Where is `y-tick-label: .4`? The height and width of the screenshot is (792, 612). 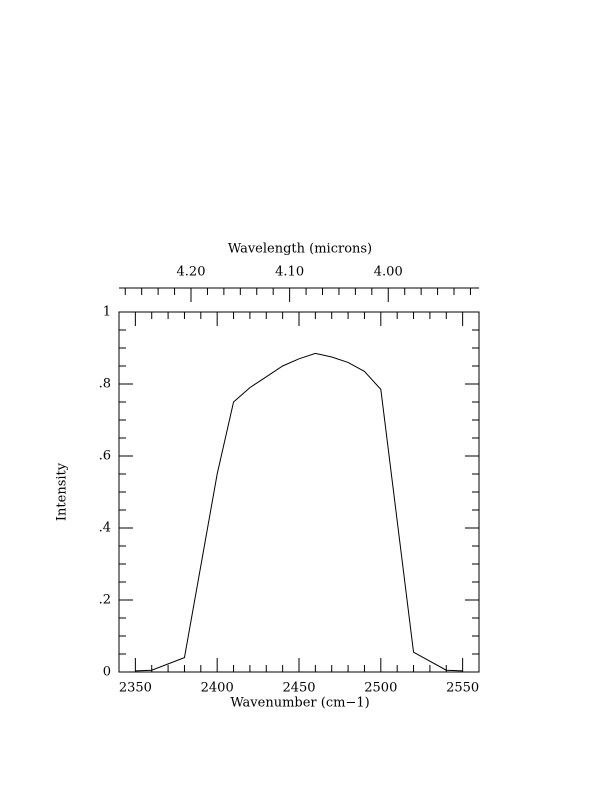
y-tick-label: .4 is located at coordinates (105, 528).